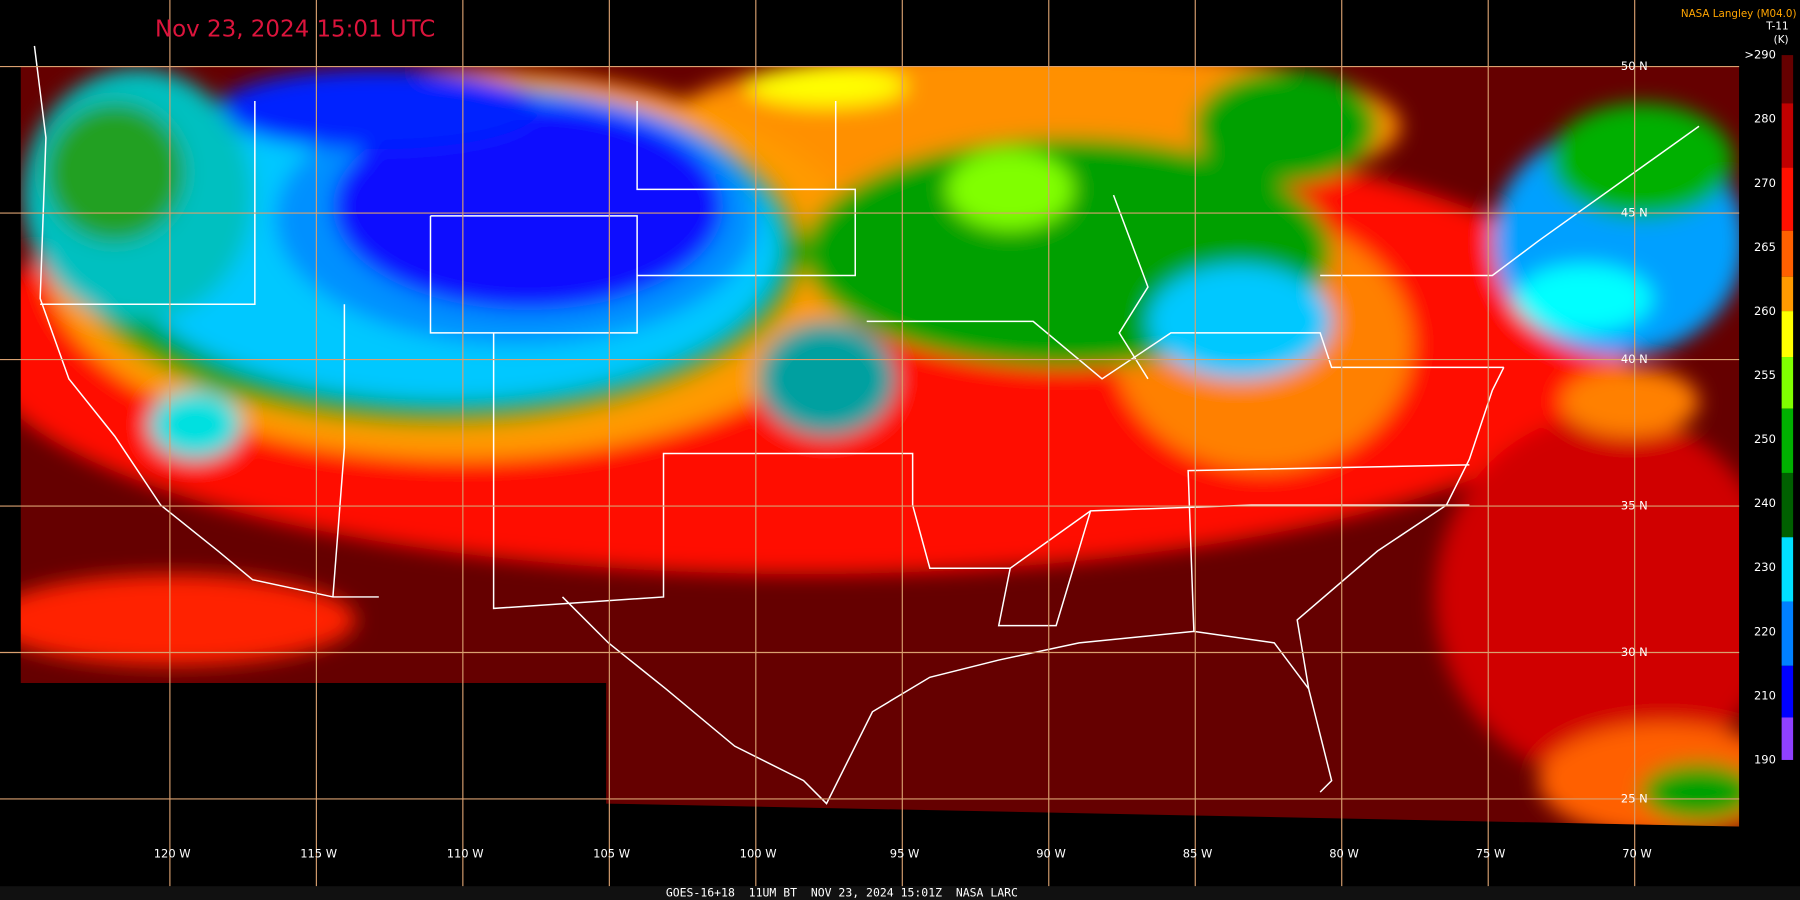  Describe the element at coordinates (611, 854) in the screenshot. I see `longitude-label: 105 W` at that location.